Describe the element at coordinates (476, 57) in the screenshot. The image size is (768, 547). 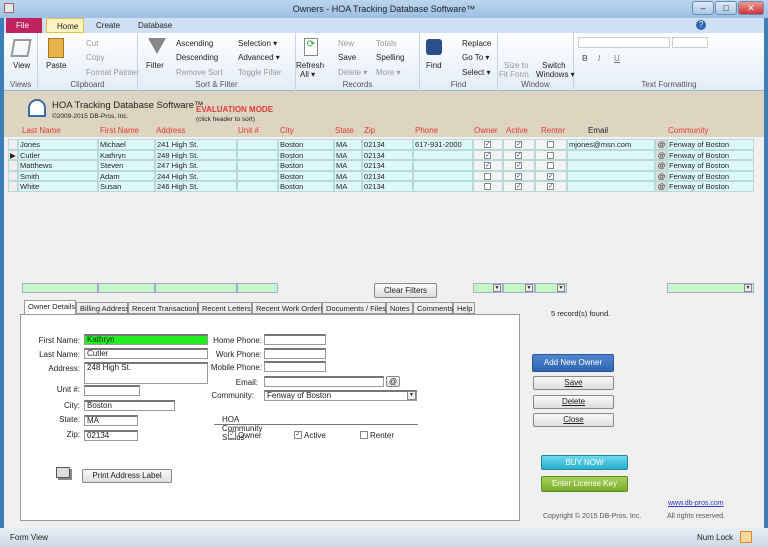
I see `goto-button: Go To ▾` at that location.